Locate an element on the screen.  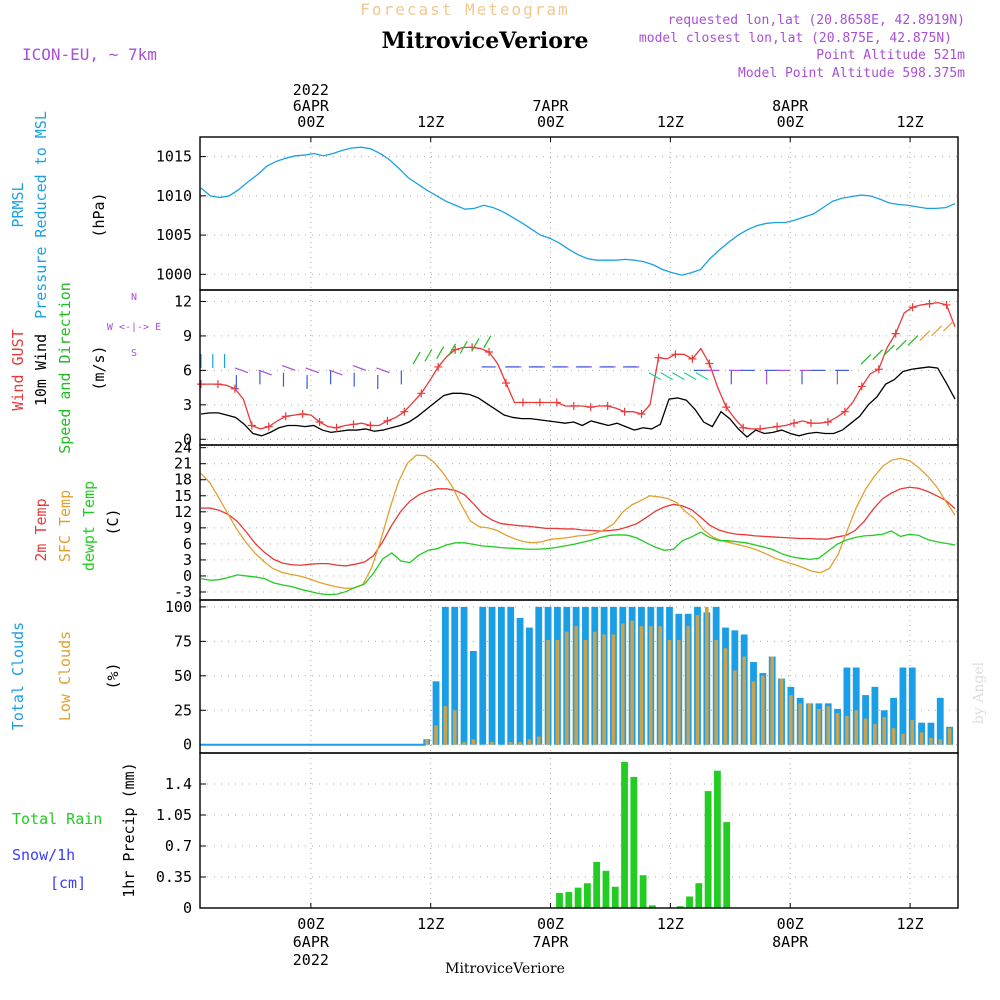
pressure-labels: PRMSL Pressure Reduced to MSL (hPa) is located at coordinates (58, 215).